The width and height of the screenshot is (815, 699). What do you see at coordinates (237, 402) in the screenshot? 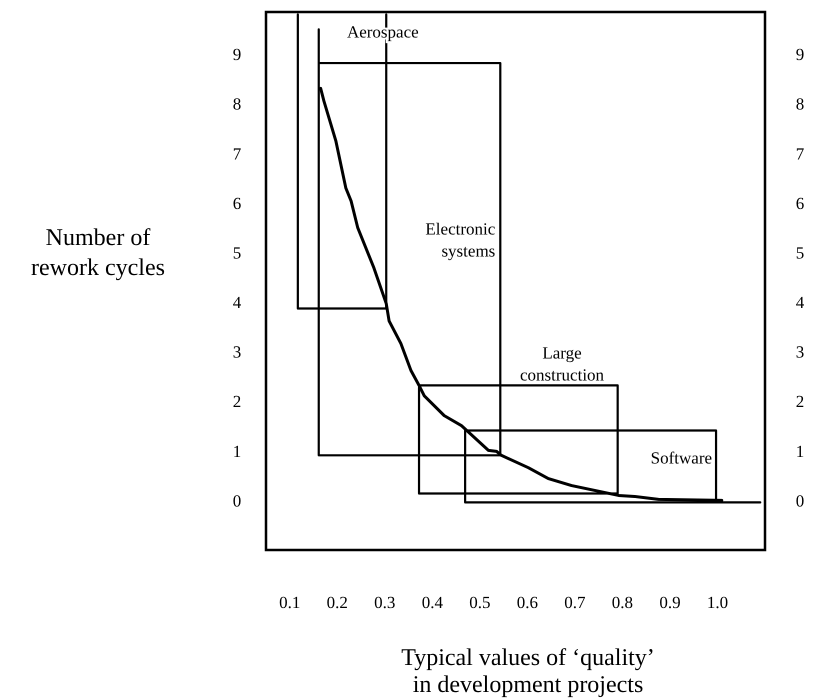
I see `y-tick-label: 2` at bounding box center [237, 402].